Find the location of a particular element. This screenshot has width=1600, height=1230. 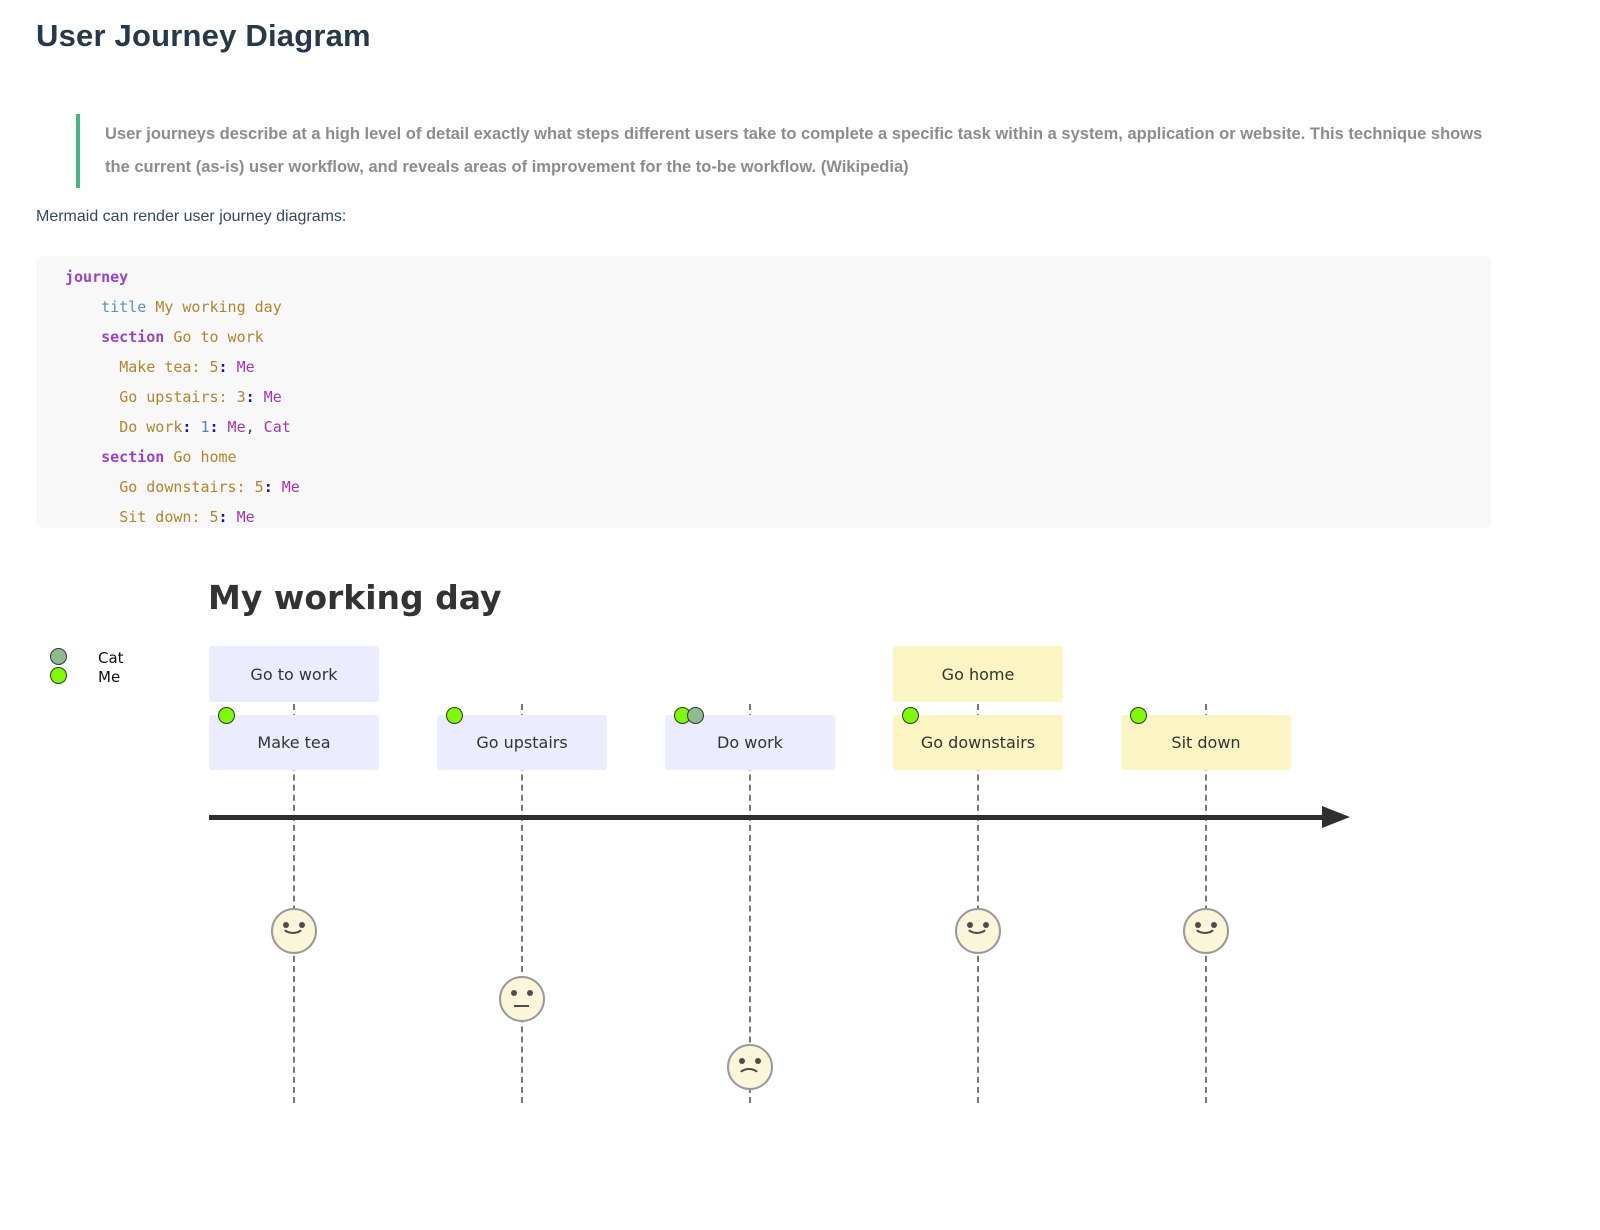

code-token: 1 is located at coordinates (200, 427).